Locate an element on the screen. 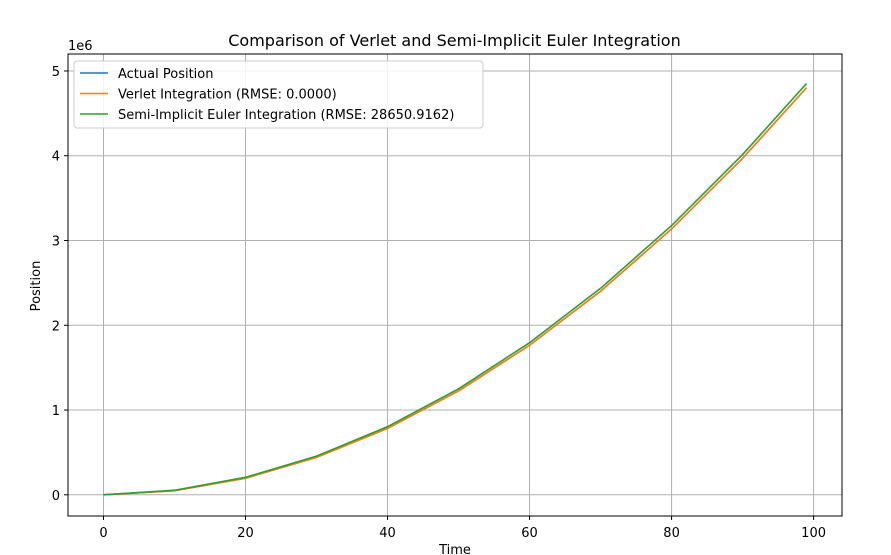 This screenshot has height=555, width=891. x-tick-label: 80 is located at coordinates (671, 533).